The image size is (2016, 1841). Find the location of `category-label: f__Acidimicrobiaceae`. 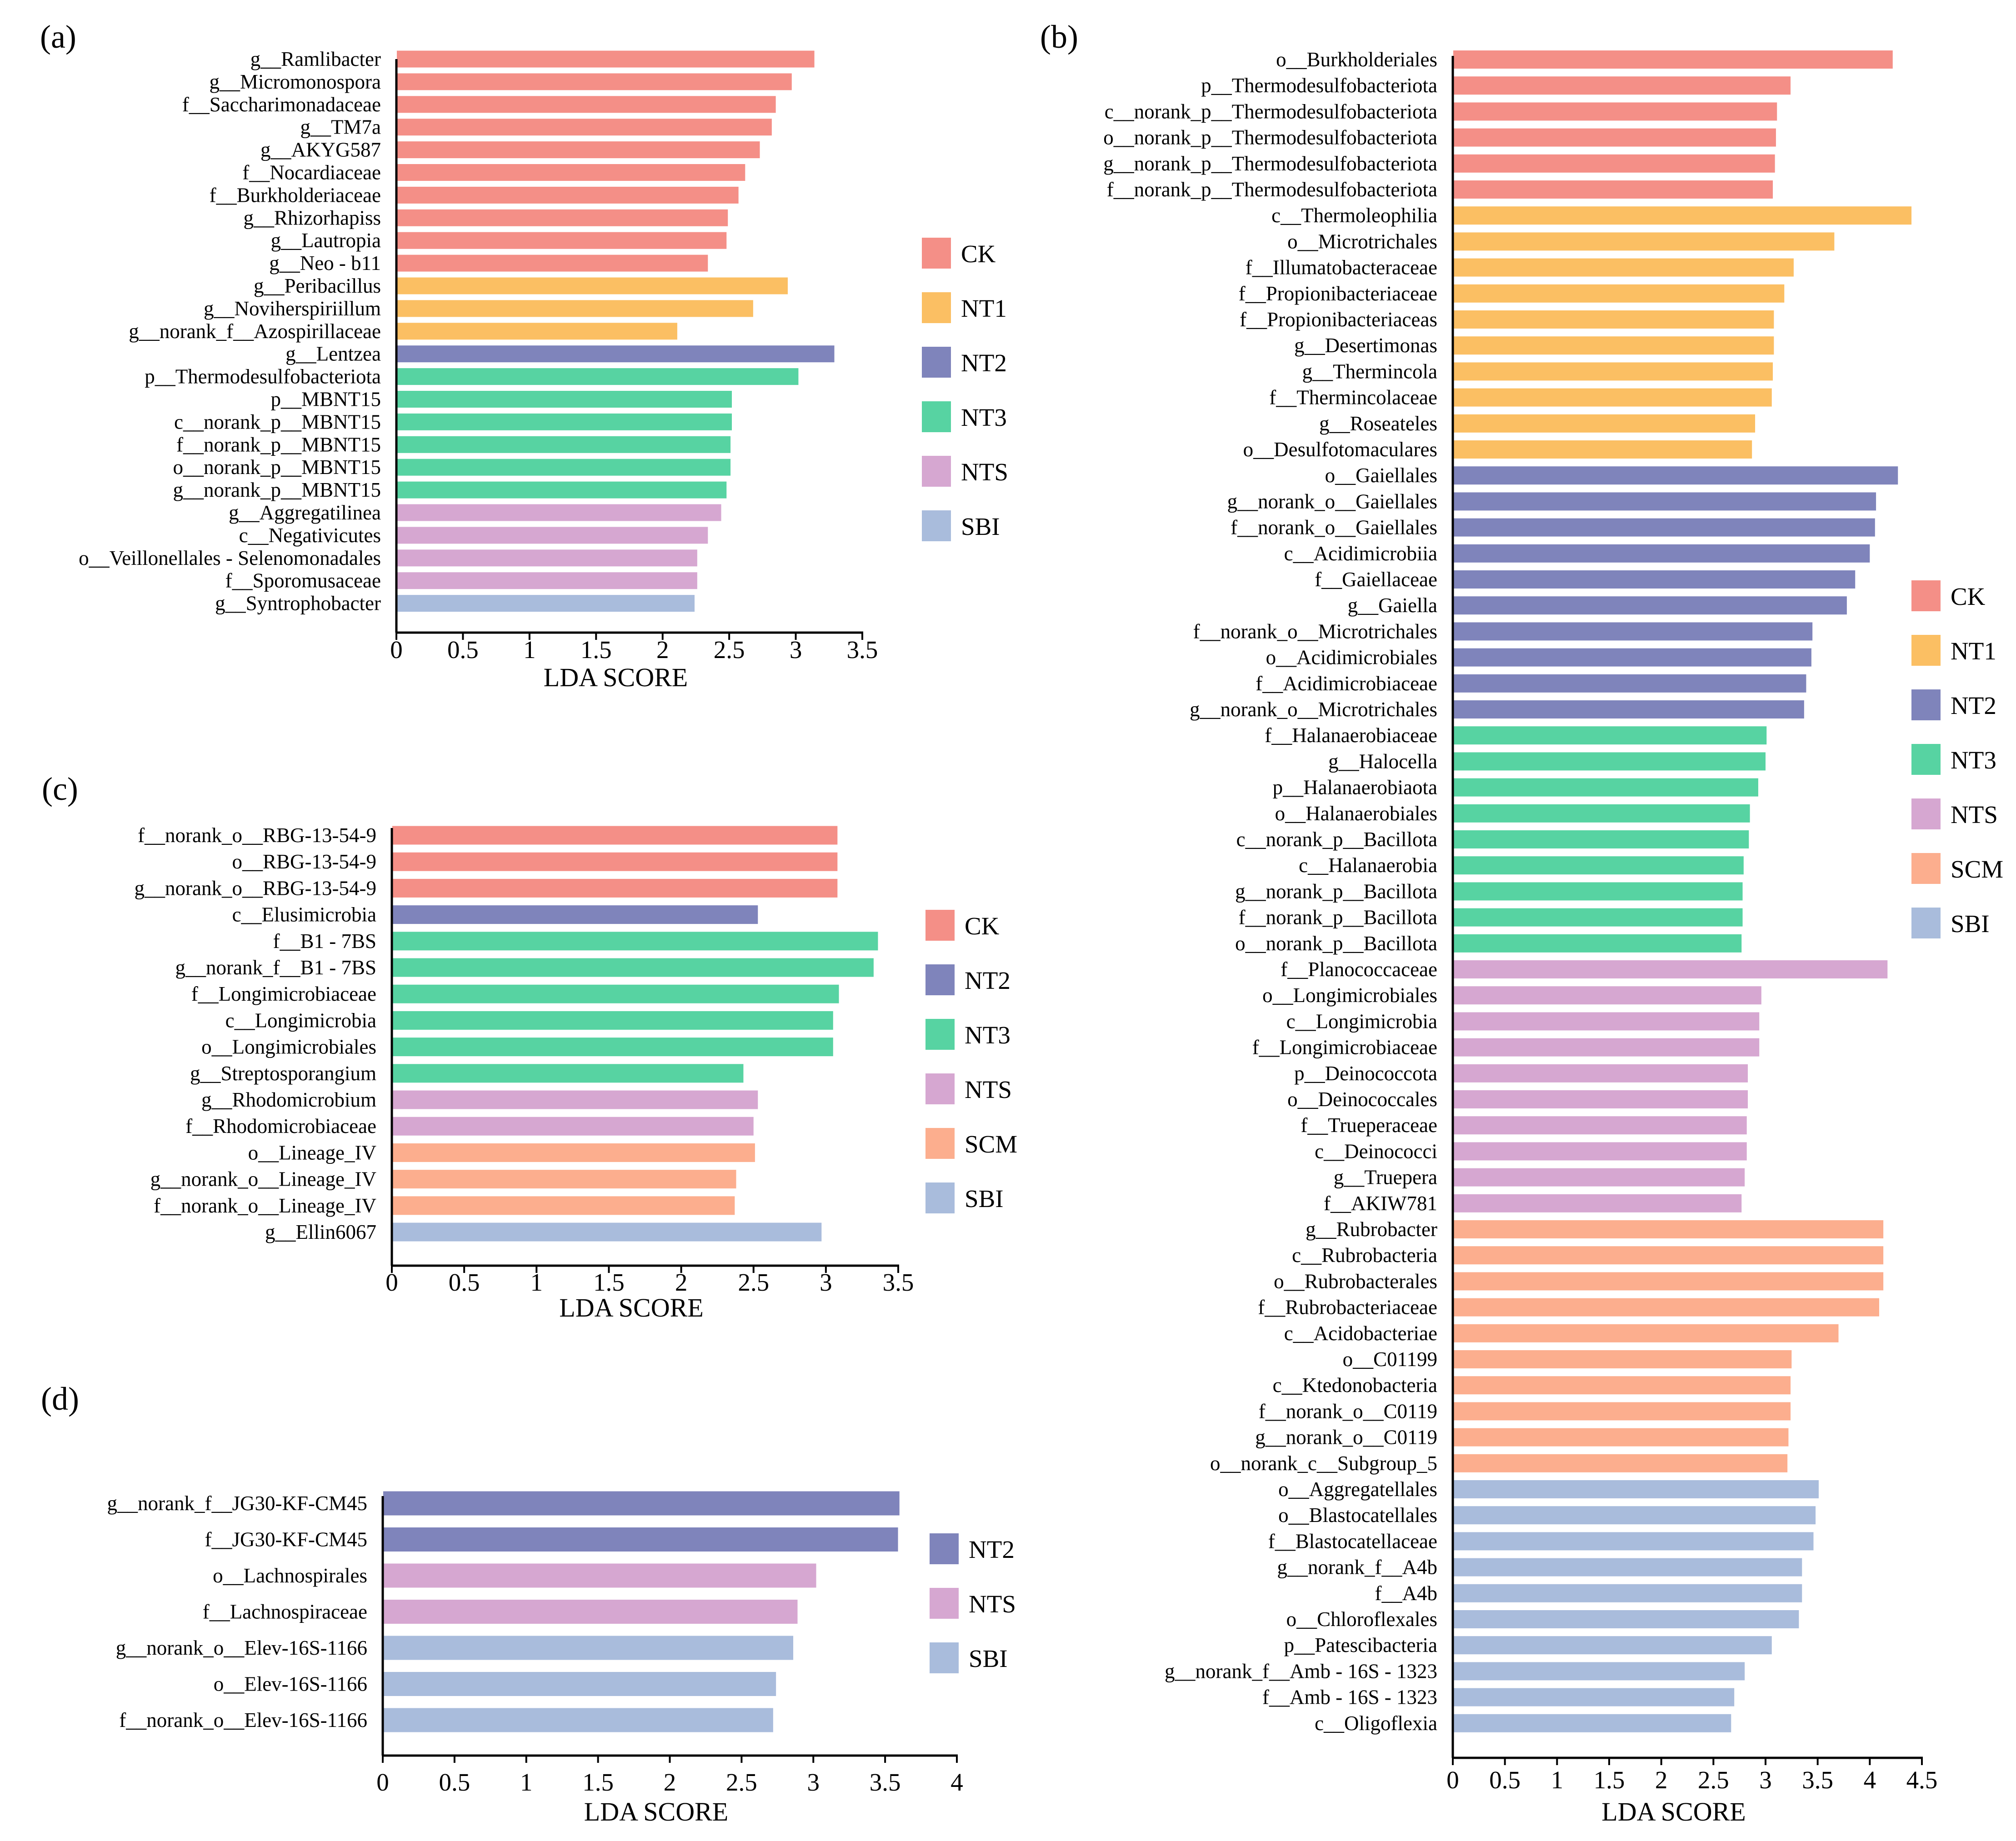

category-label: f__Acidimicrobiaceae is located at coordinates (1346, 683).